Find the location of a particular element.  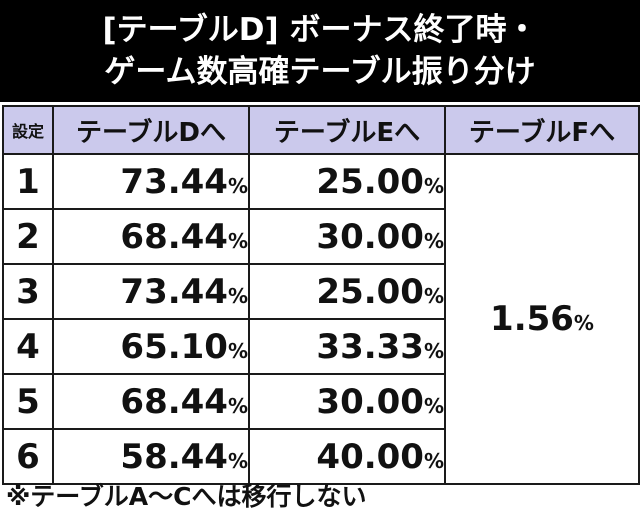

table-e-value: 33.33 is located at coordinates (370, 346).